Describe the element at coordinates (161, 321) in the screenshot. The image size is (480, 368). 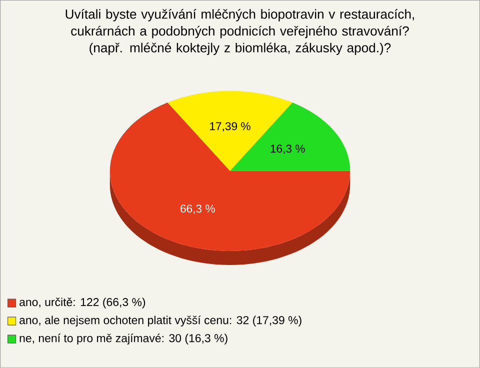
I see `legend-label: ano, ale nejsem ochoten platit vyšší cenu: 32 (17,39 %)` at that location.